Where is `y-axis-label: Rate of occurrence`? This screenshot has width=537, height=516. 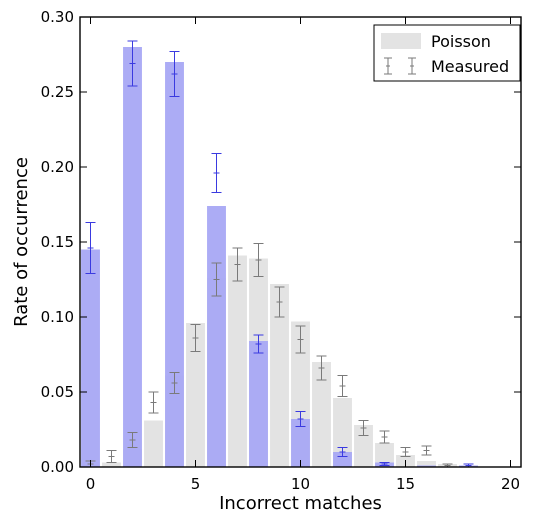
y-axis-label: Rate of occurrence is located at coordinates (21, 242).